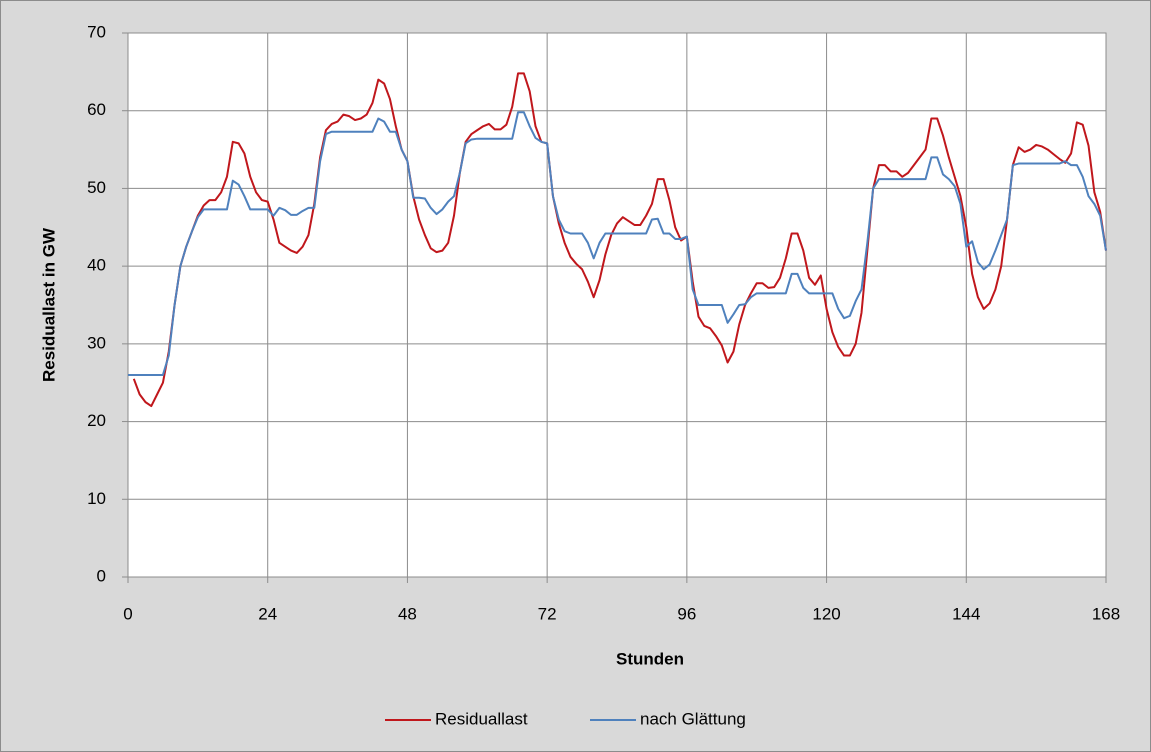 The image size is (1151, 752). Describe the element at coordinates (101, 575) in the screenshot. I see `y-tick-label: 0` at that location.